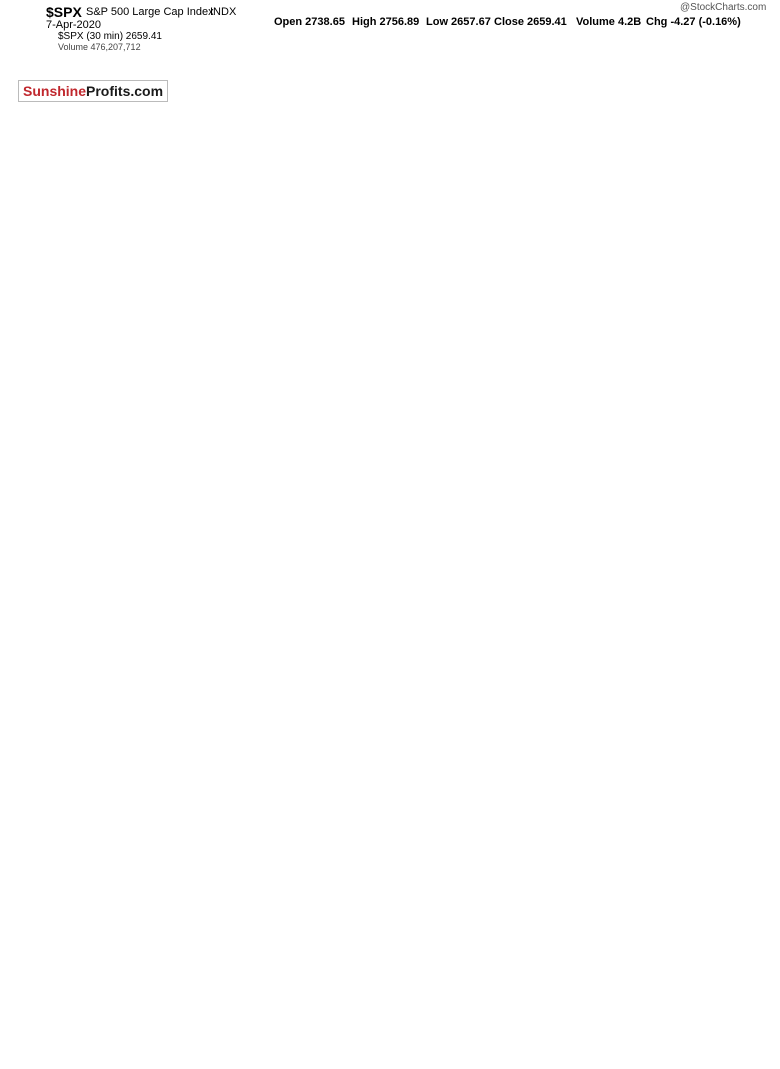 This screenshot has width=780, height=1069. What do you see at coordinates (696, 1059) in the screenshot?
I see `x-axis-label: 6` at bounding box center [696, 1059].